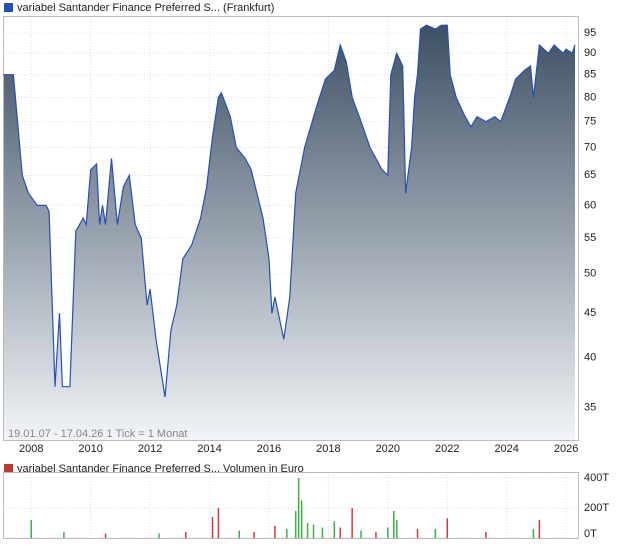 The image size is (620, 546). Describe the element at coordinates (566, 449) in the screenshot. I see `x-tick-label: 2026` at that location.